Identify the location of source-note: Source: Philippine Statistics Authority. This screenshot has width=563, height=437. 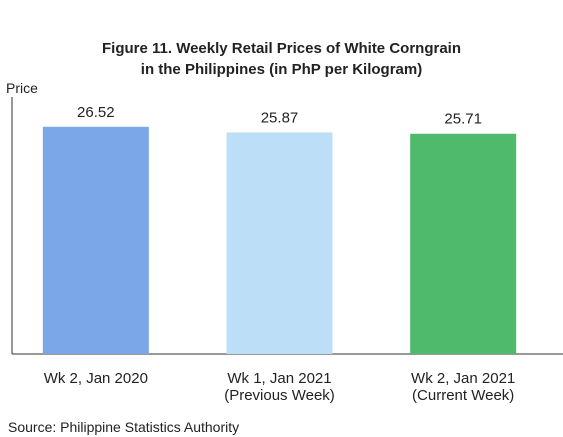
(124, 427).